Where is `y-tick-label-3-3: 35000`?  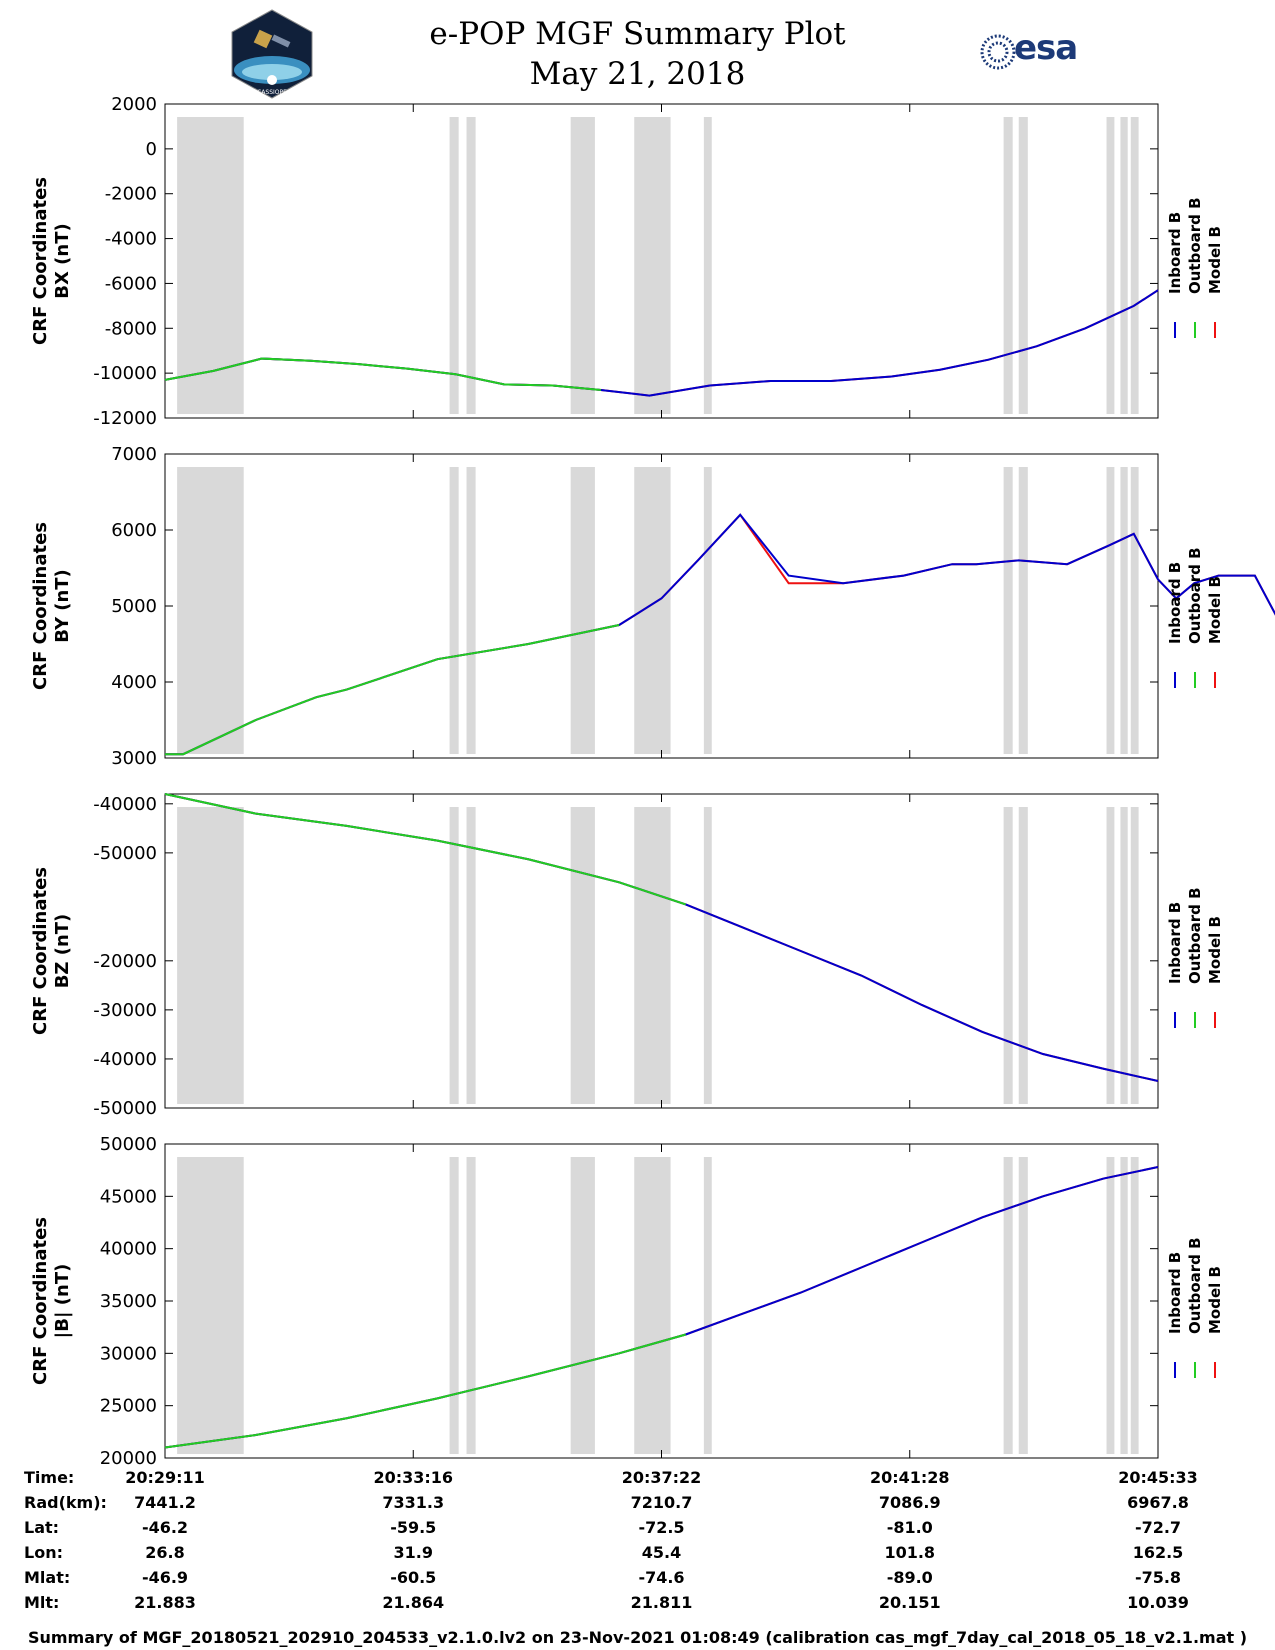 y-tick-label-3-3: 35000 is located at coordinates (128, 1301).